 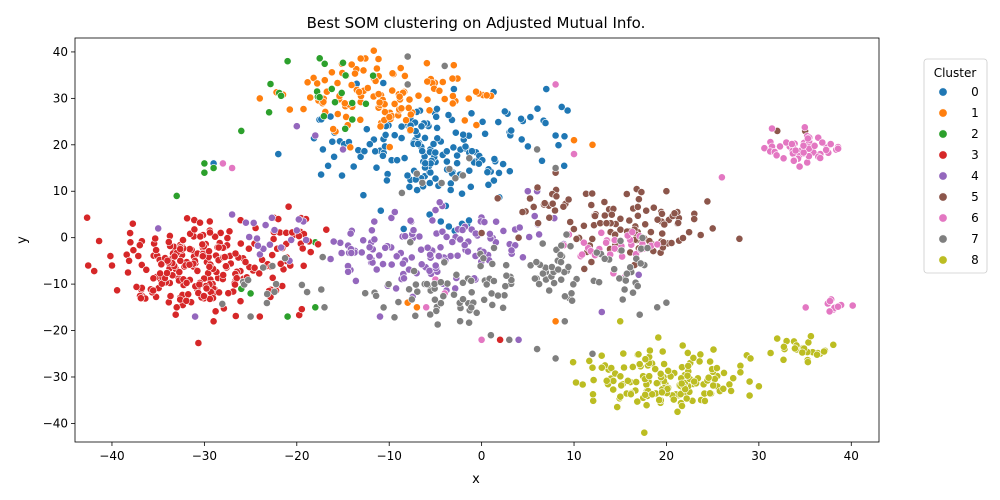 What do you see at coordinates (975, 239) in the screenshot?
I see `legend-label-7: 7` at bounding box center [975, 239].